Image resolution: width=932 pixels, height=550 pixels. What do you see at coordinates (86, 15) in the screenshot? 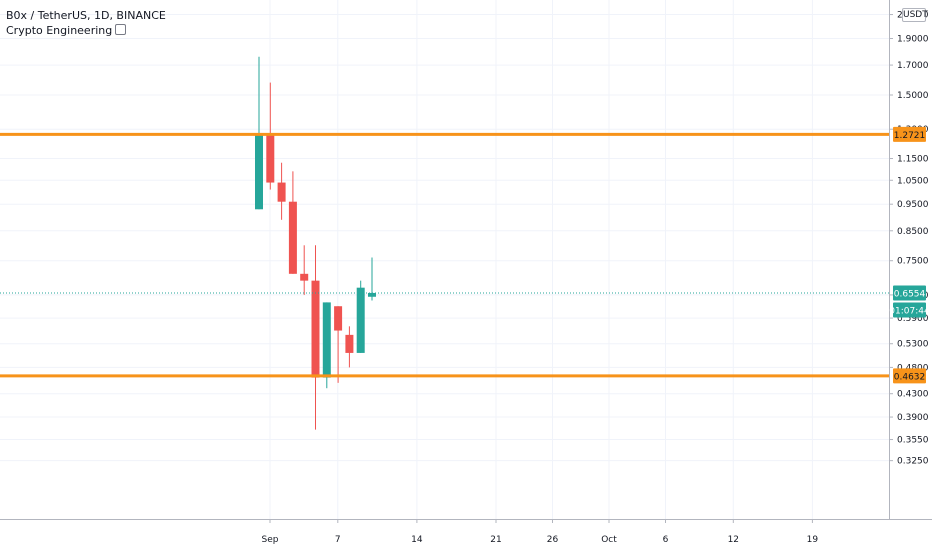
I see `symbol-title: B0x / TetherUS, 1D, BINANCE` at bounding box center [86, 15].